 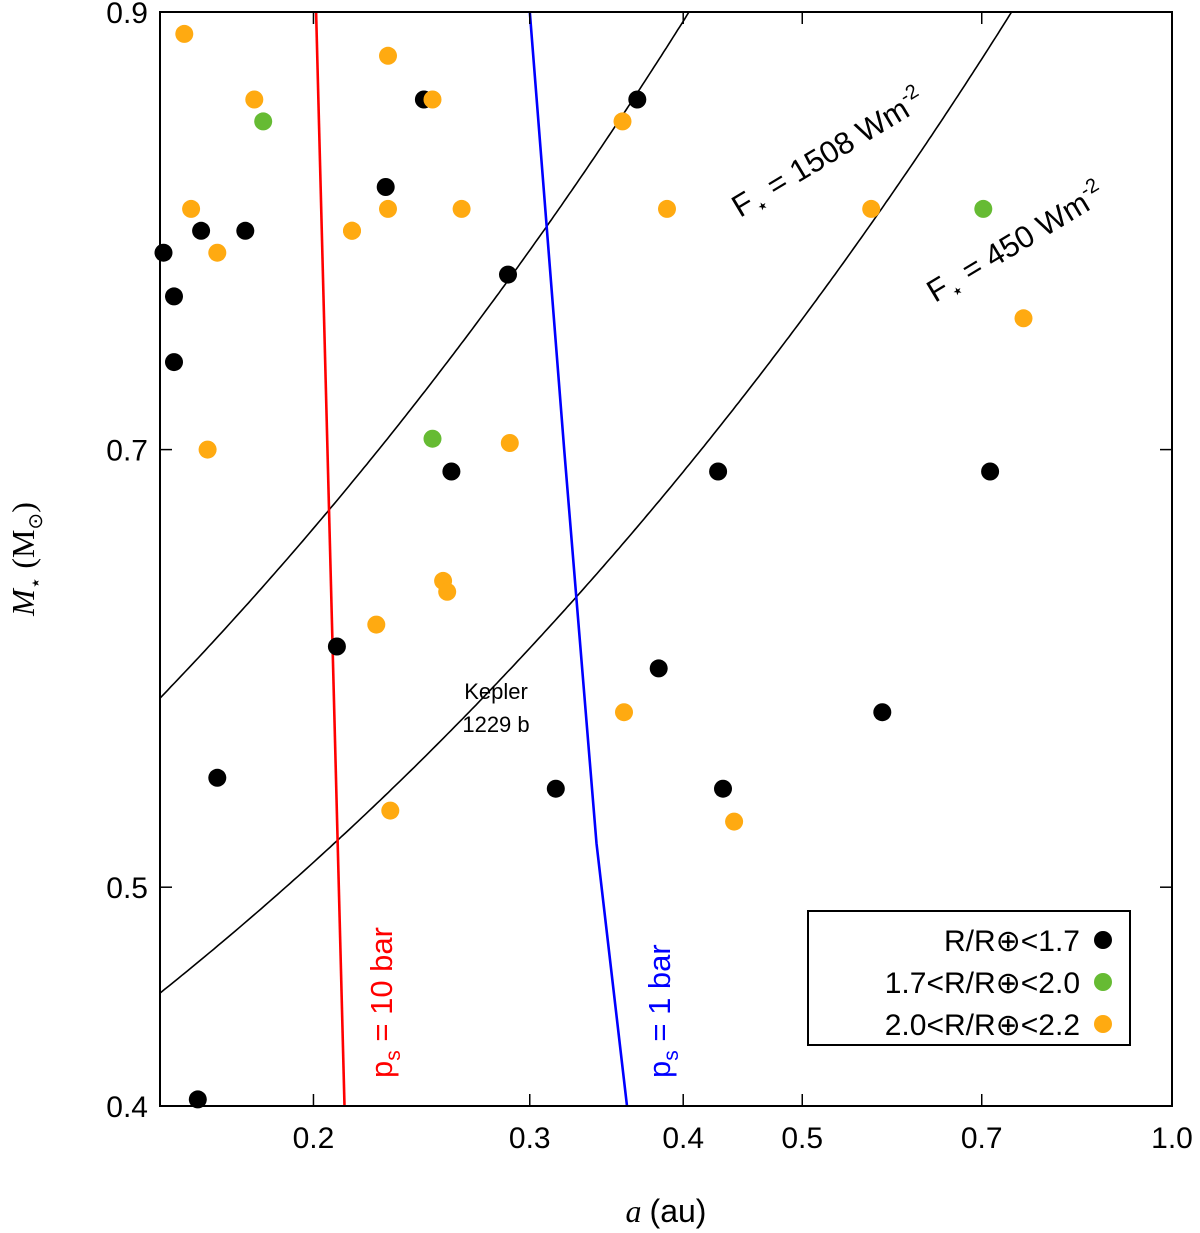 I want to click on legend: R/R⊕<1.7 1.7<R/R⊕<2.0 2.0<R/R⊕<2.2, so click(x=969, y=978).